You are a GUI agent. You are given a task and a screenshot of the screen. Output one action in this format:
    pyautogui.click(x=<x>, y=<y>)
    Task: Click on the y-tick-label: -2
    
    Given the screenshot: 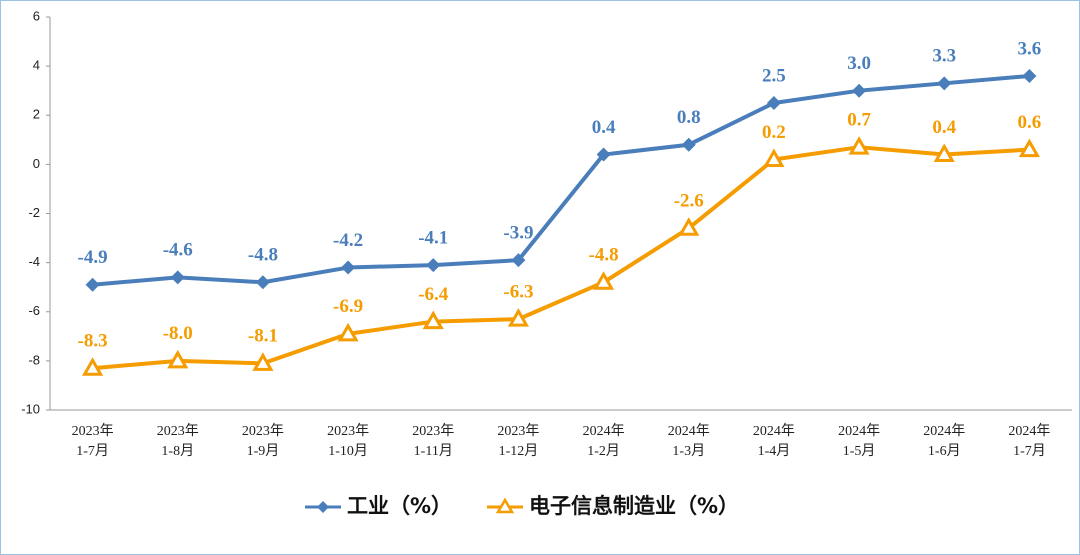 What is the action you would take?
    pyautogui.click(x=34, y=212)
    